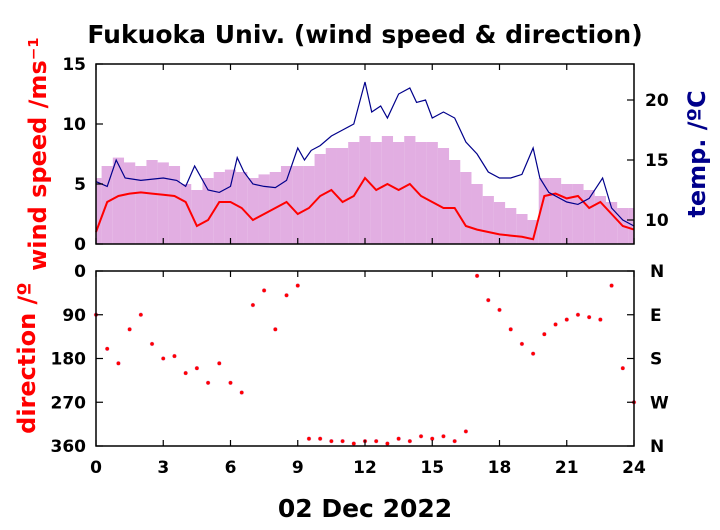 The height and width of the screenshot is (530, 720). Describe the element at coordinates (365, 508) in the screenshot. I see `date-label: 02 Dec 2022` at that location.